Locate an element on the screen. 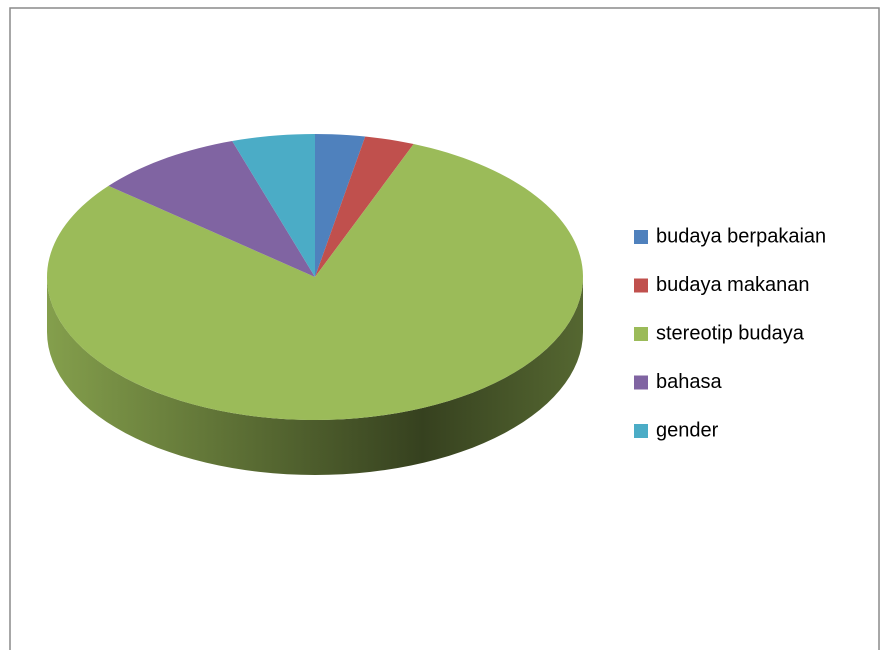 Image resolution: width=883 pixels, height=650 pixels. legend-label: budaya makanan is located at coordinates (732, 285).